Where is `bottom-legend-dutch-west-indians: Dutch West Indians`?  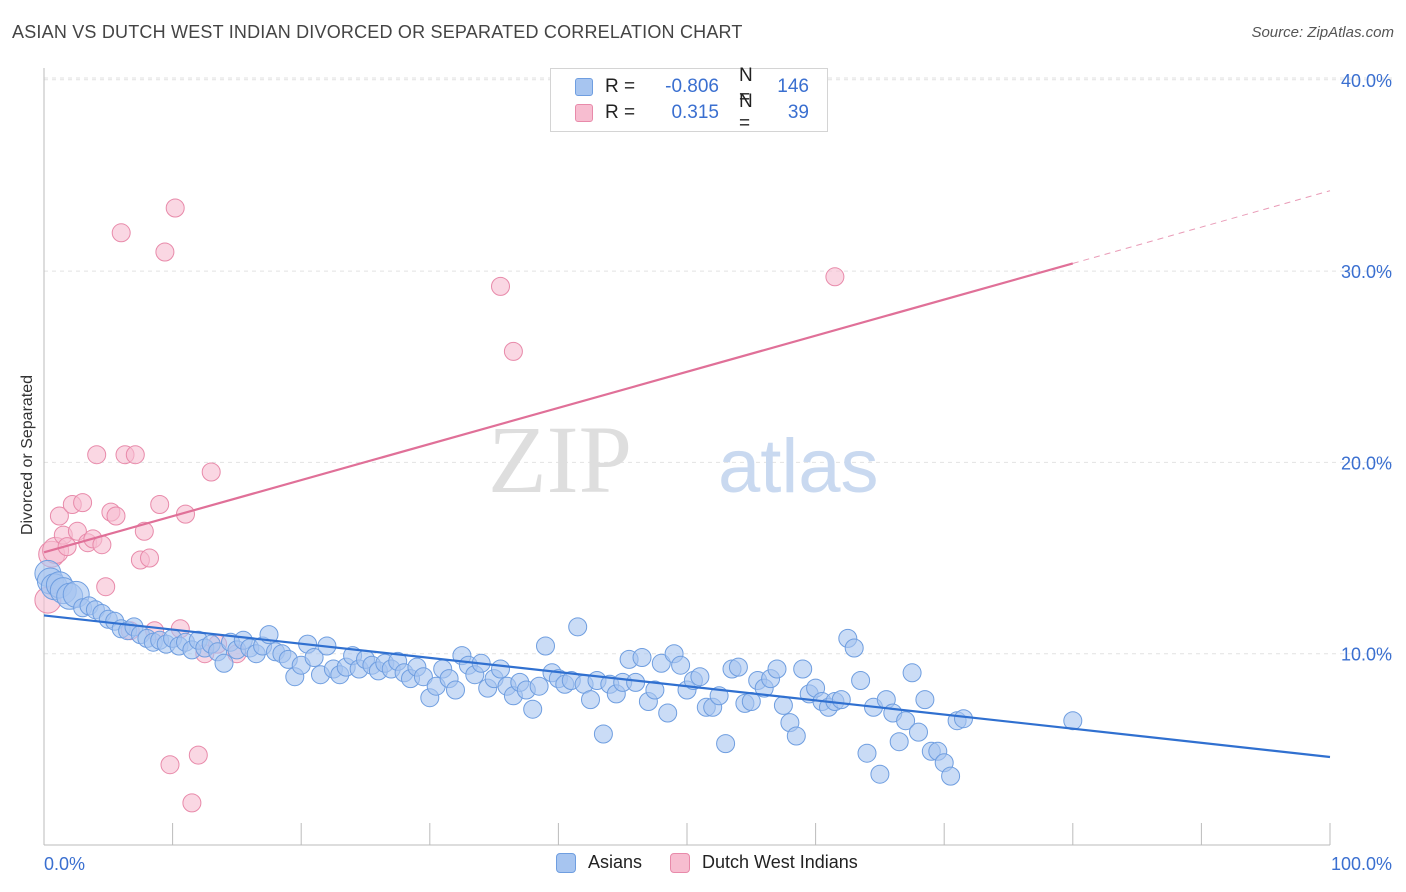
bottom-legend-dutch-west-indians: Dutch West Indians is located at coordinates (764, 862).